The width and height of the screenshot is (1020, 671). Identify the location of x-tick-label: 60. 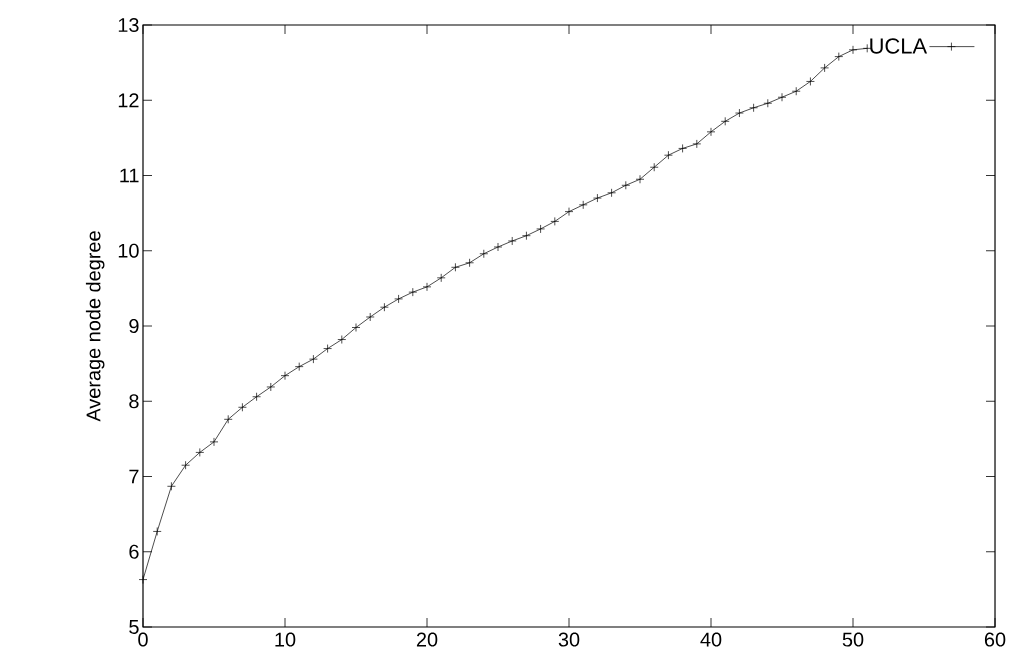
(995, 639).